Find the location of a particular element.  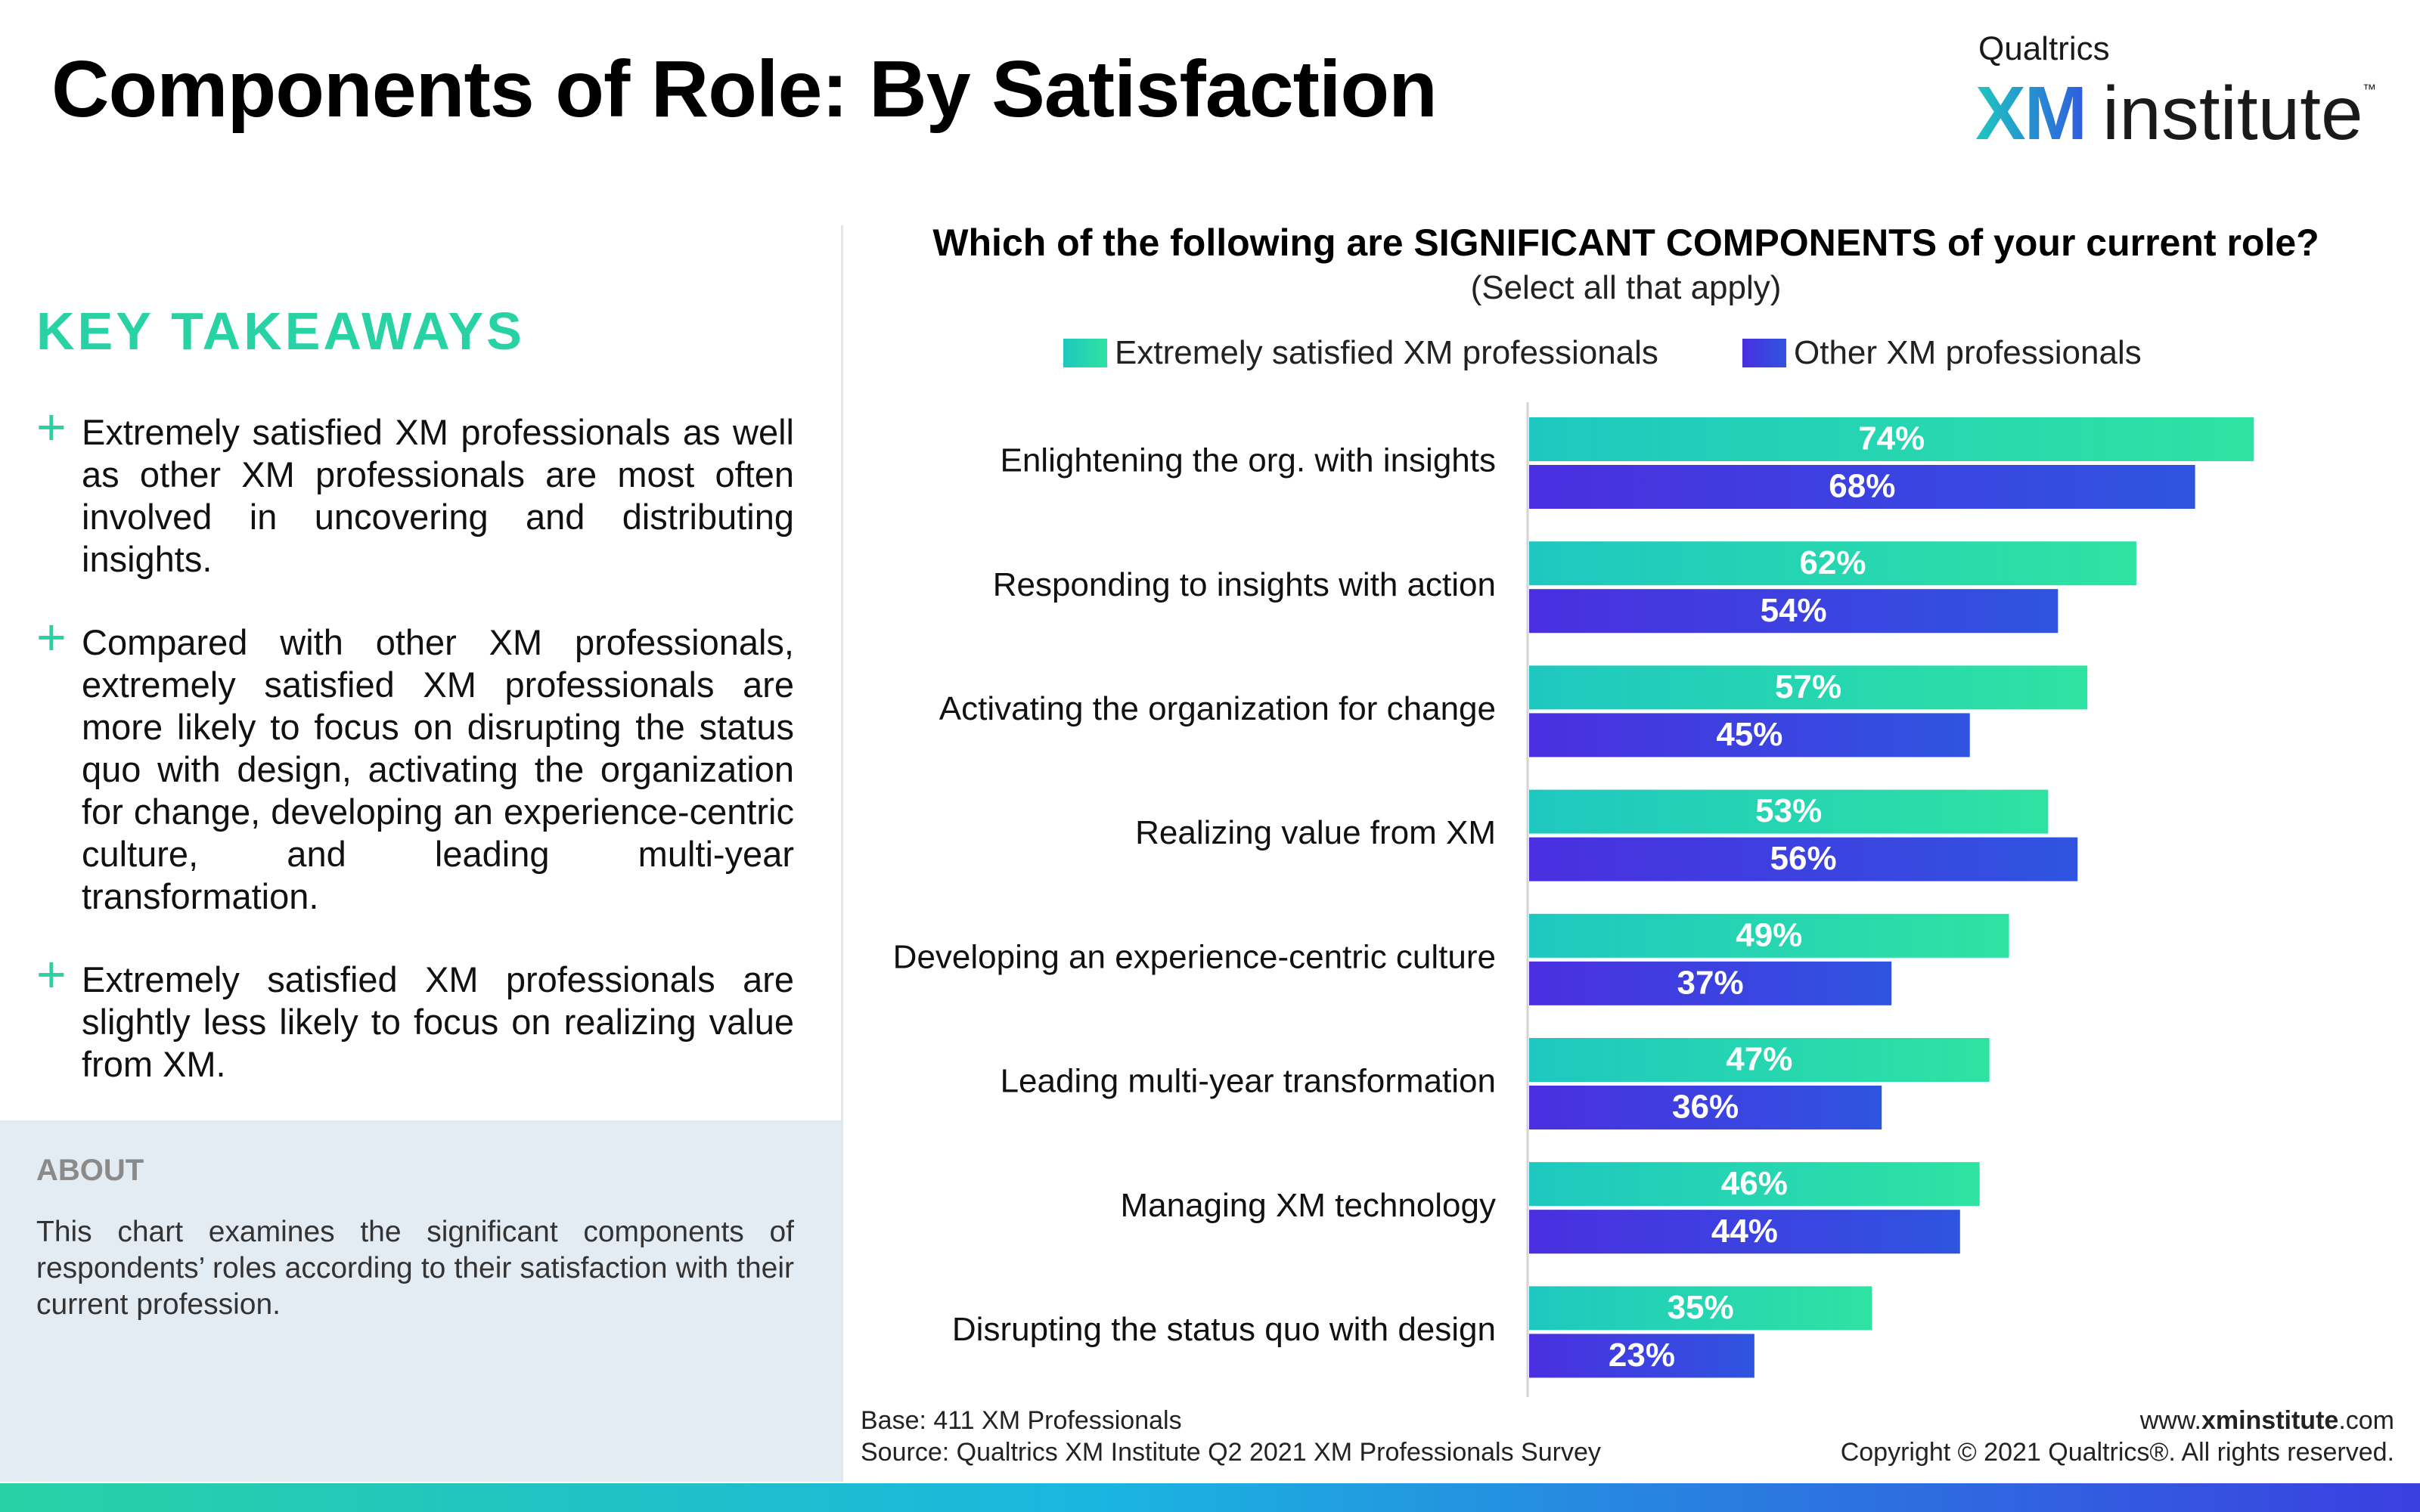

data-label: 74% is located at coordinates (1892, 439).